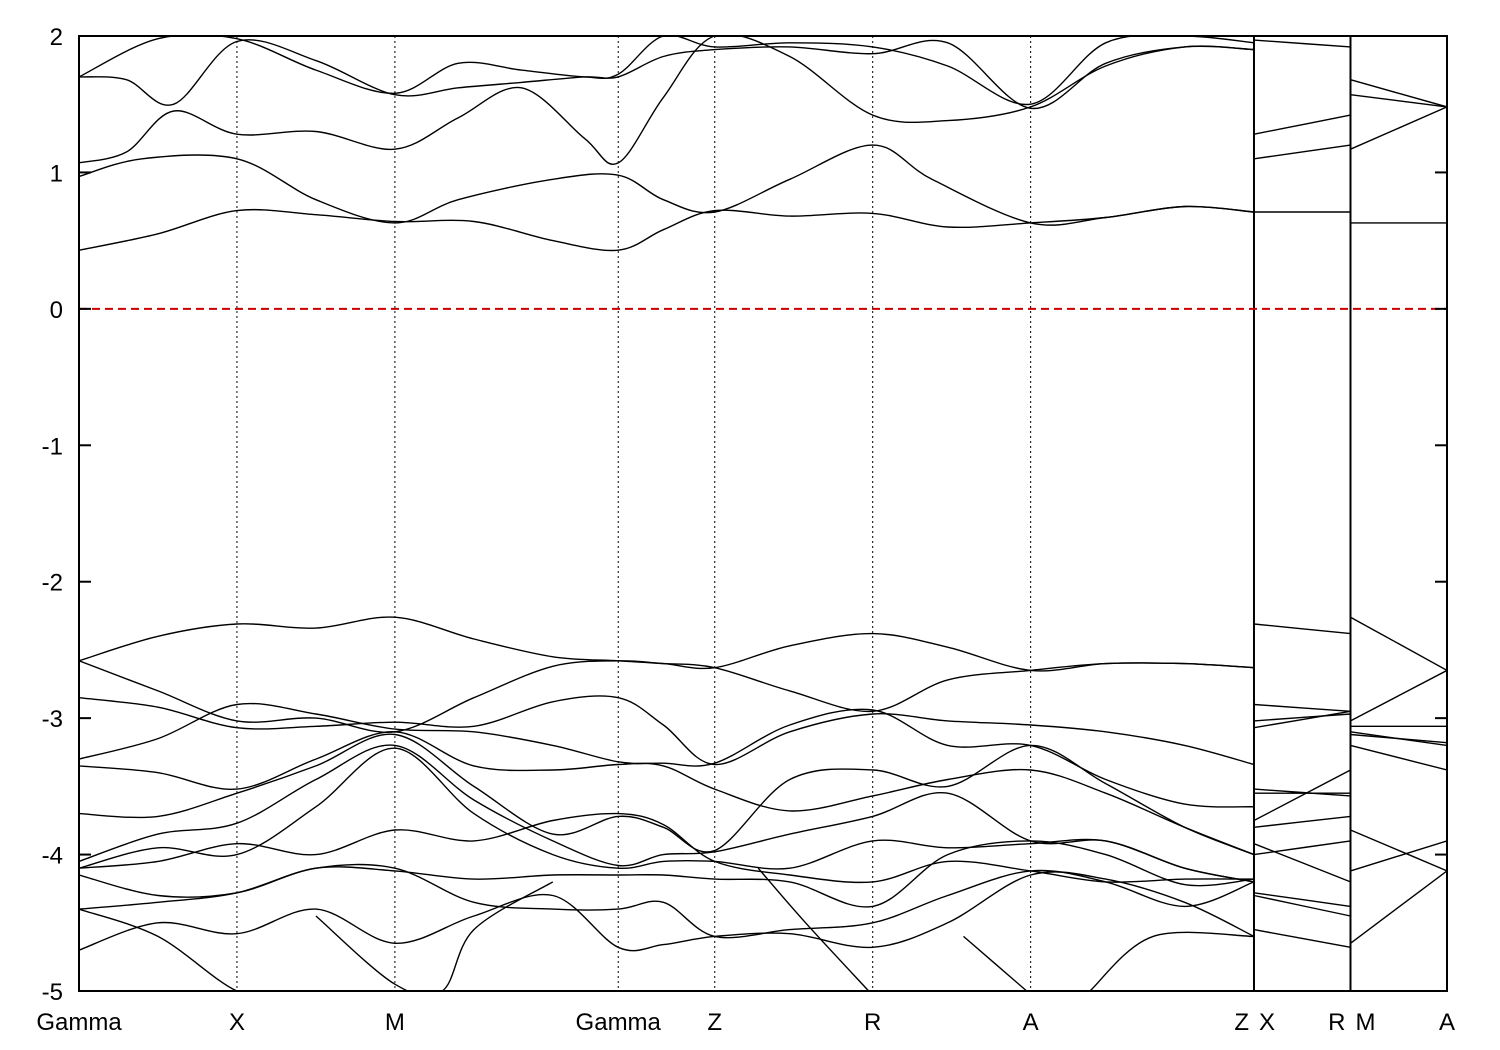 The height and width of the screenshot is (1050, 1500). I want to click on y-tick-label: 0, so click(56, 310).